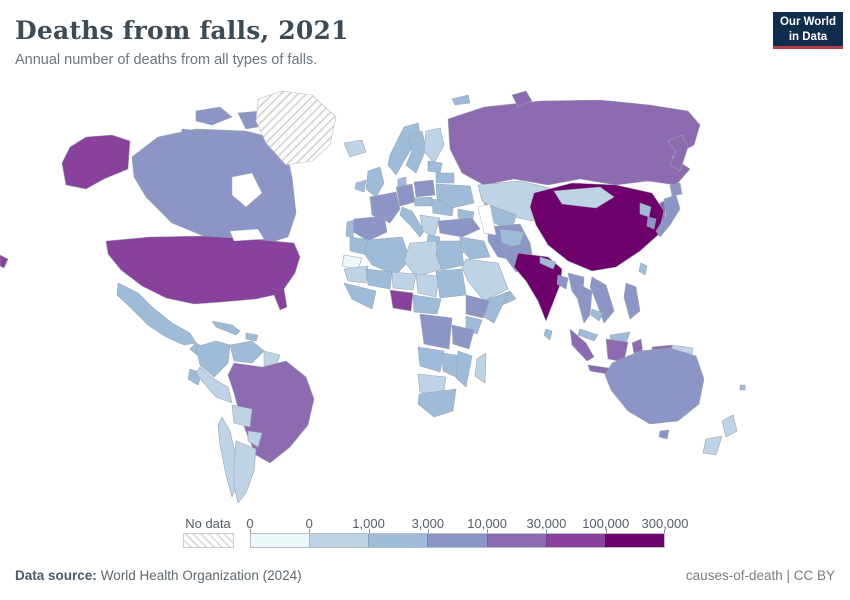 The image size is (850, 600). What do you see at coordinates (664, 434) in the screenshot?
I see `country-australia-tasmania` at bounding box center [664, 434].